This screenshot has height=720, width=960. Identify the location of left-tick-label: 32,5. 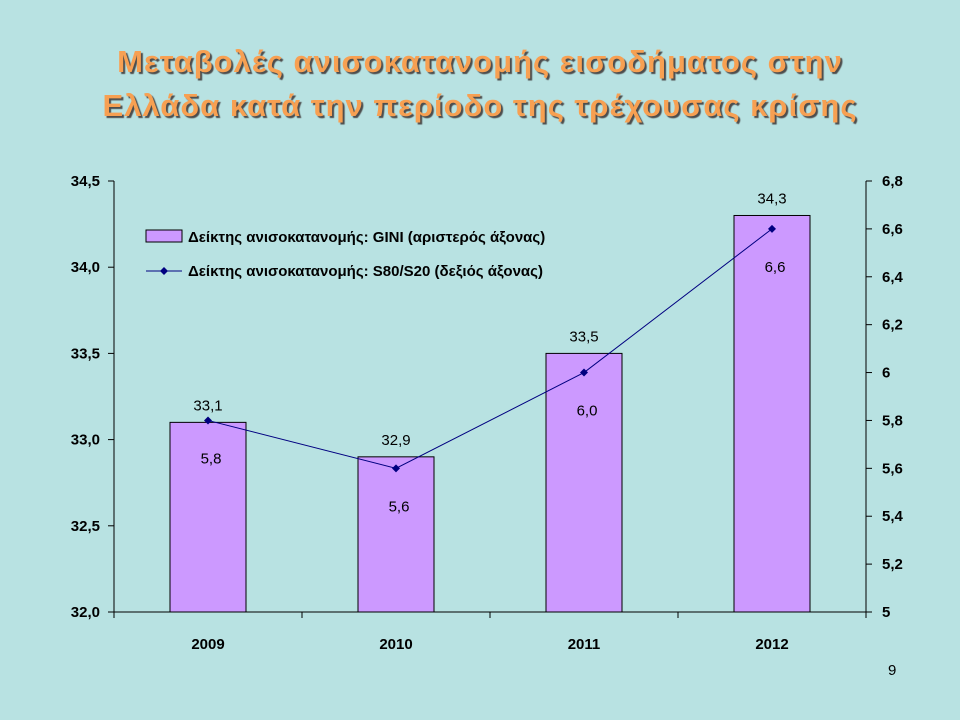
(85, 526).